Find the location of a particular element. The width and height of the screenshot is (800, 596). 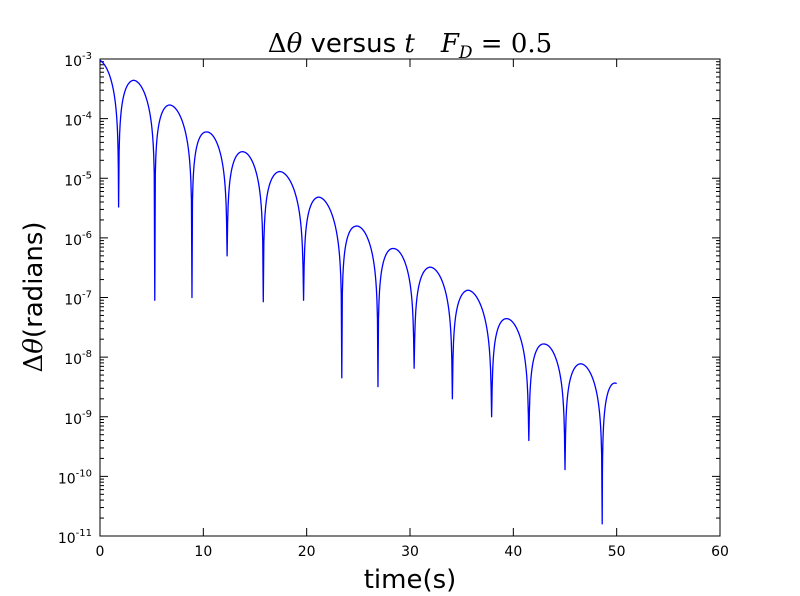

x-tick-label: 30 is located at coordinates (410, 552).